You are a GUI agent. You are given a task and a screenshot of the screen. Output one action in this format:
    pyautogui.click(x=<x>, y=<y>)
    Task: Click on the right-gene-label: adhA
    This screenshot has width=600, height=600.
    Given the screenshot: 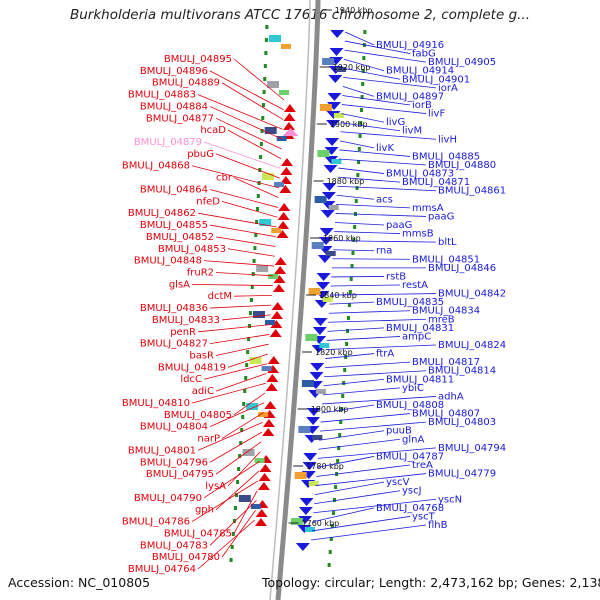 What is the action you would take?
    pyautogui.click(x=451, y=396)
    